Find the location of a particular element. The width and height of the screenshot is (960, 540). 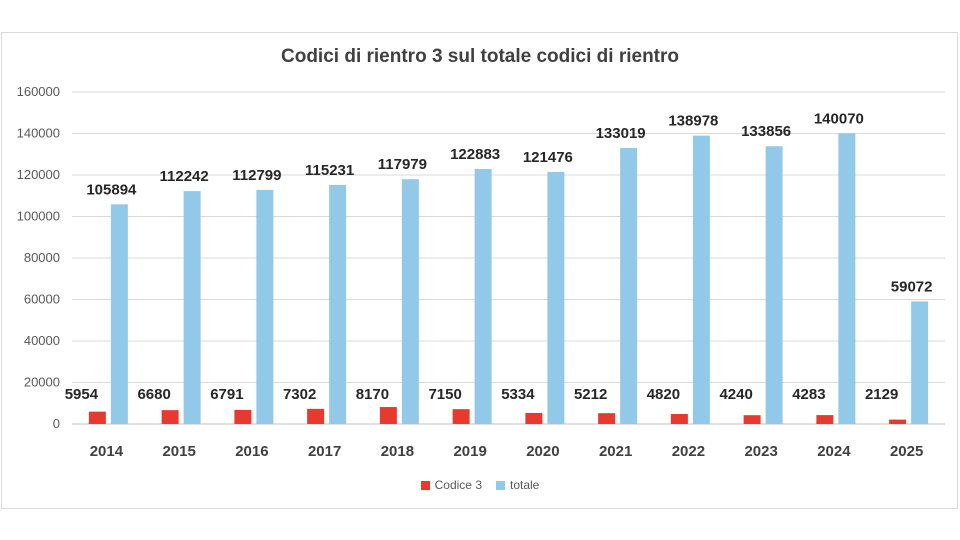

legend-item-totale: totale is located at coordinates (517, 485).